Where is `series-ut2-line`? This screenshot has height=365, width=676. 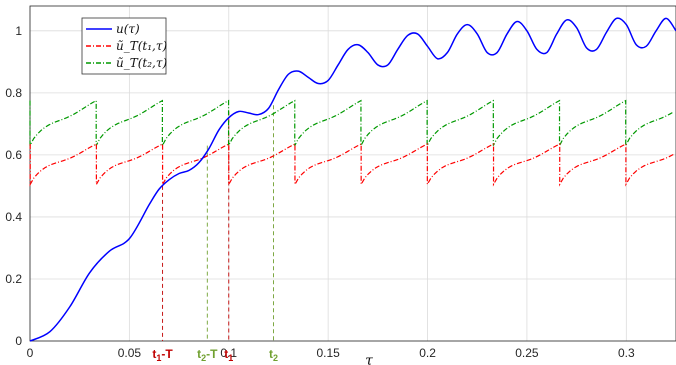 series-ut2-line is located at coordinates (351, 122).